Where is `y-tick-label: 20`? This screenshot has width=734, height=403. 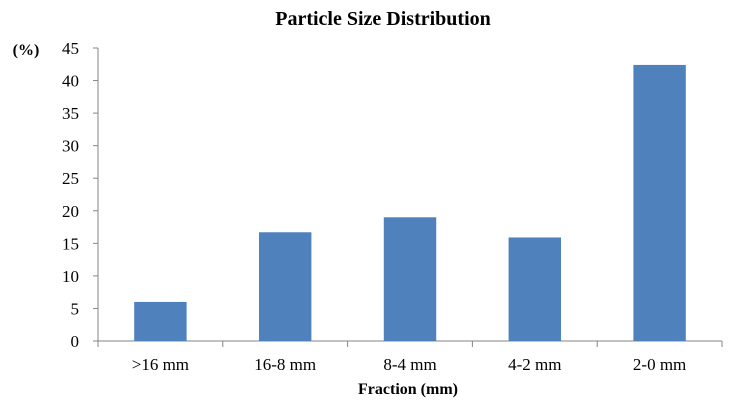 y-tick-label: 20 is located at coordinates (70, 211).